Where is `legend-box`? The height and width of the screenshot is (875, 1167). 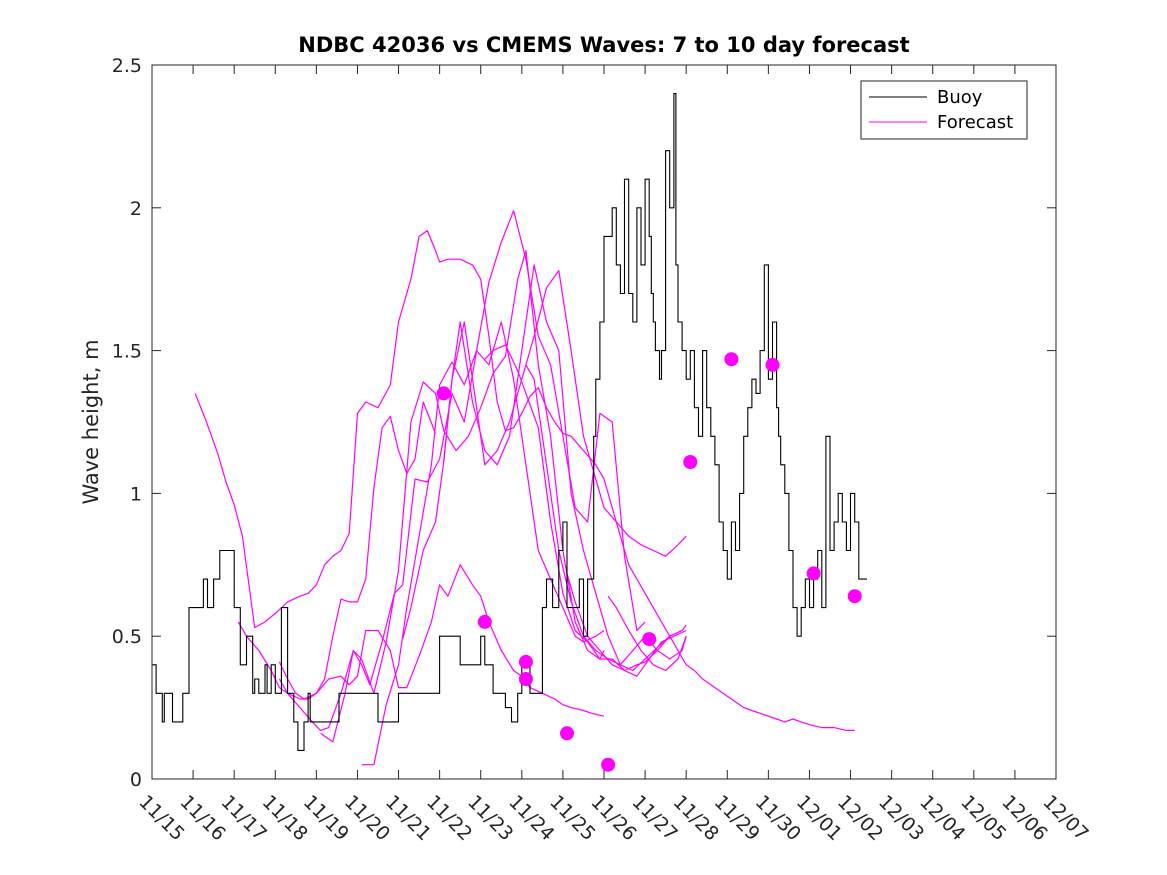 legend-box is located at coordinates (944, 110).